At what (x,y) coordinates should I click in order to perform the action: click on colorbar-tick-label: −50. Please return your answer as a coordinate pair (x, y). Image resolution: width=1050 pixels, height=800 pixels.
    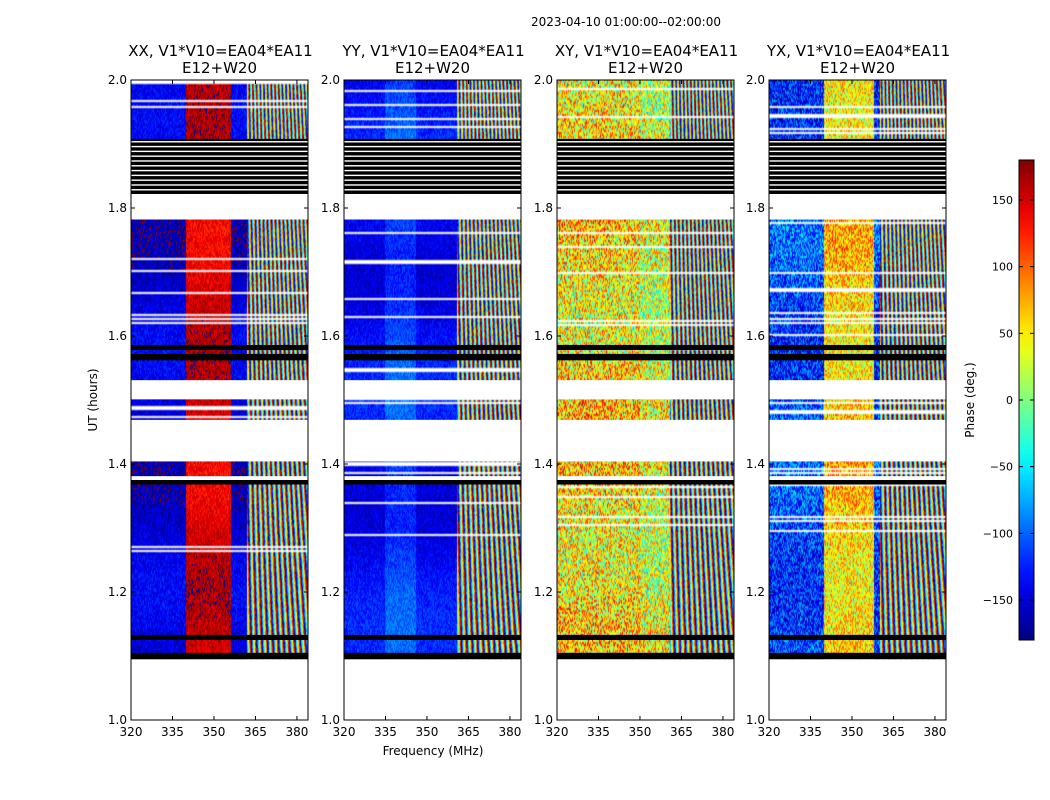
    Looking at the image, I should click on (1001, 467).